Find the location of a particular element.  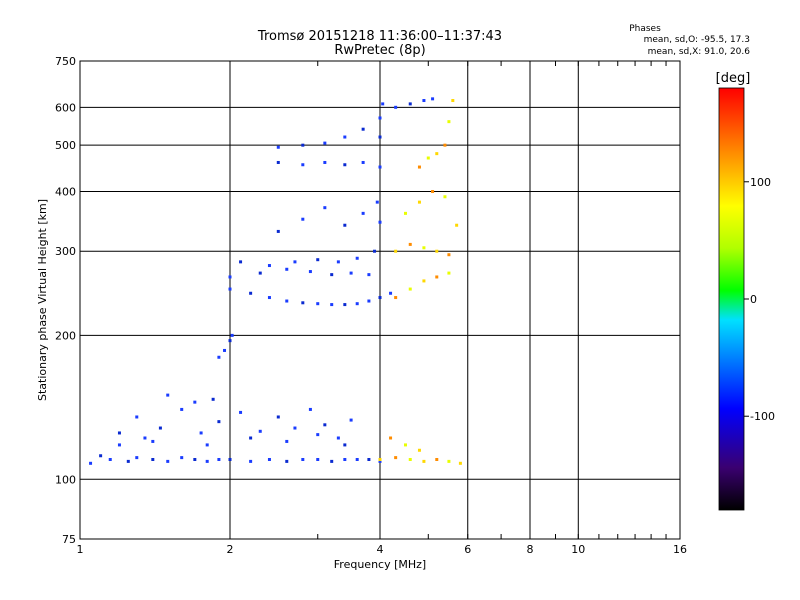

colorbar-label: [deg] is located at coordinates (733, 78).